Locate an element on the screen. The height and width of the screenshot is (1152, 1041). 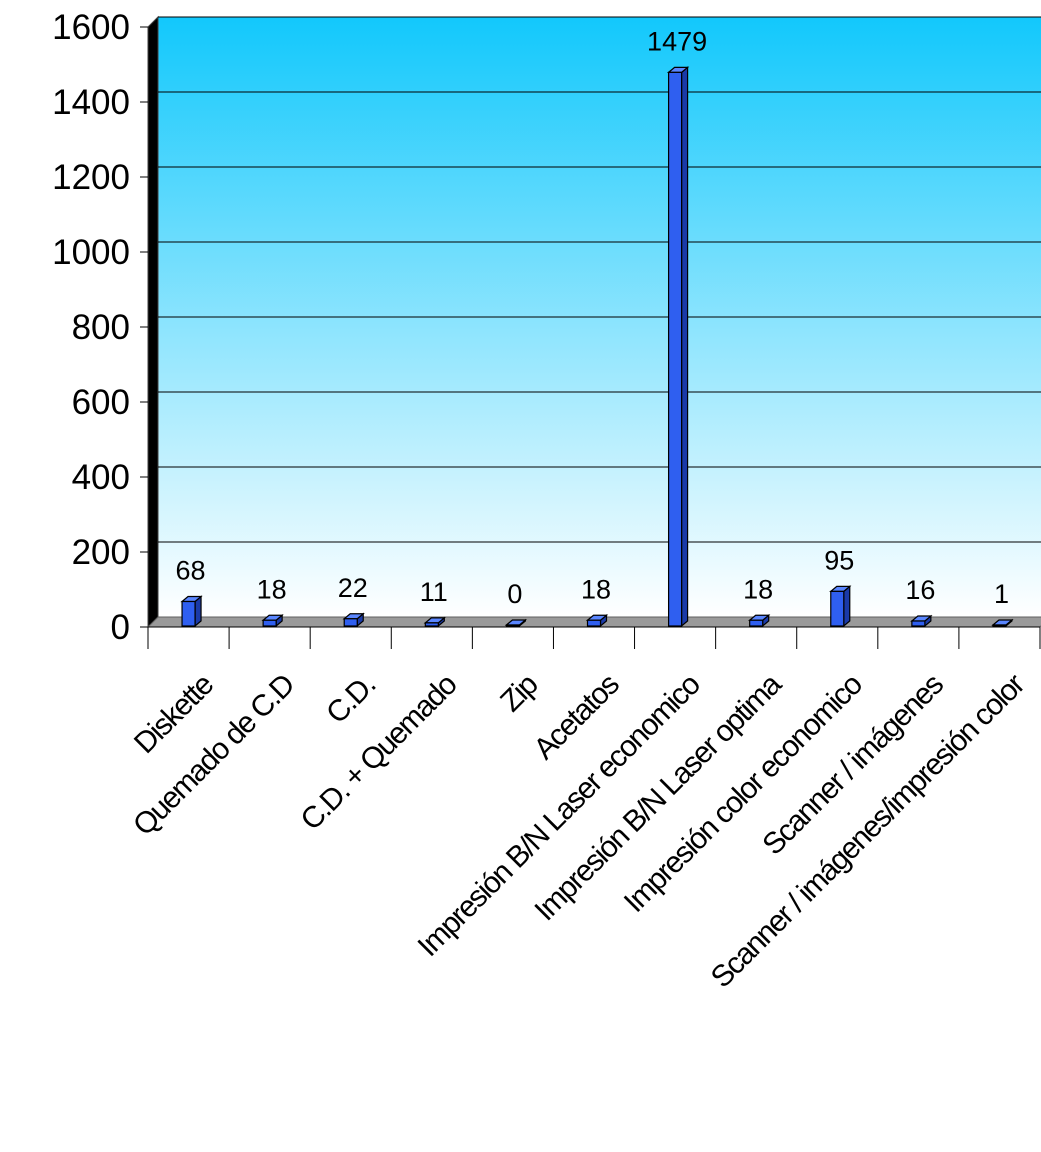
data-label: 16 is located at coordinates (920, 590).